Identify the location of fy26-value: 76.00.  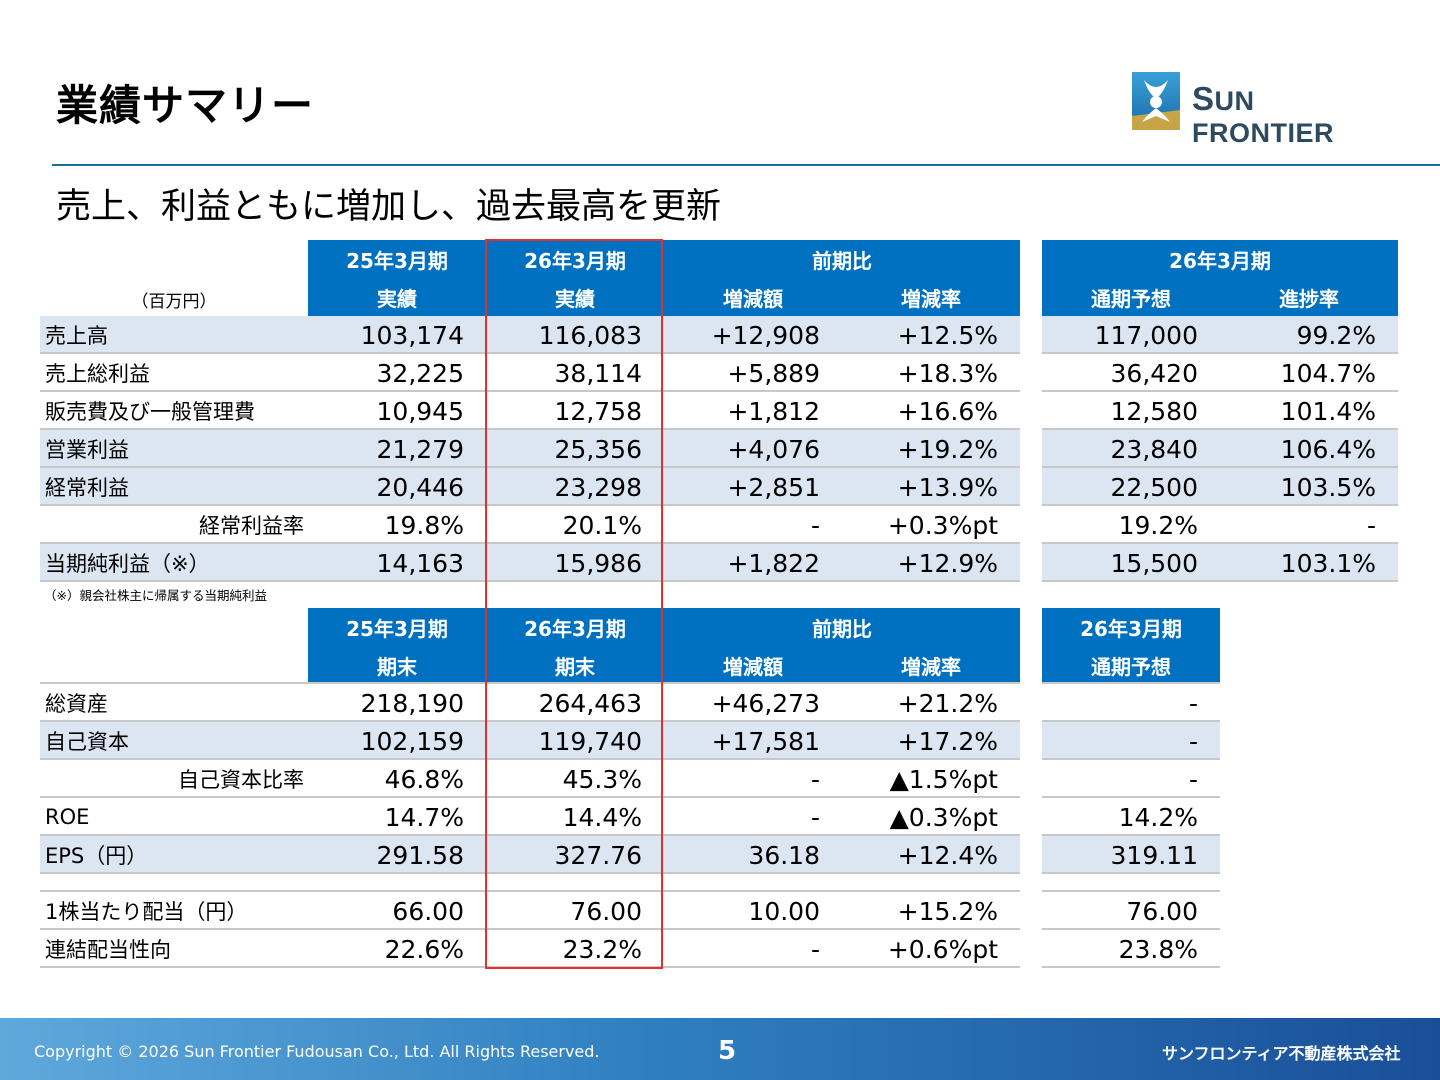
(606, 911).